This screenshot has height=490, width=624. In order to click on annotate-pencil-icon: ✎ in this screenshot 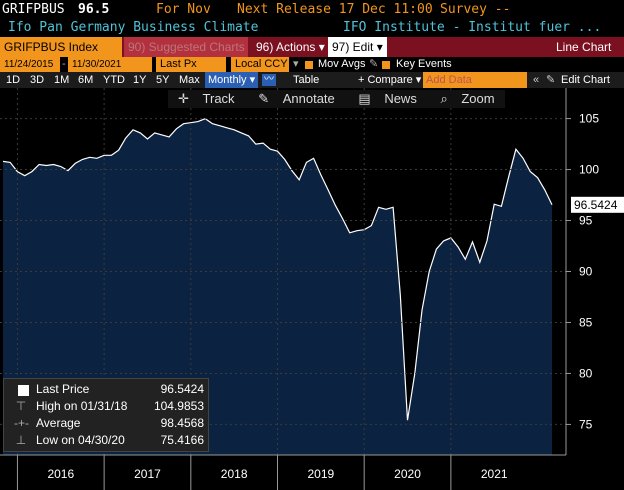, I will do `click(264, 98)`.